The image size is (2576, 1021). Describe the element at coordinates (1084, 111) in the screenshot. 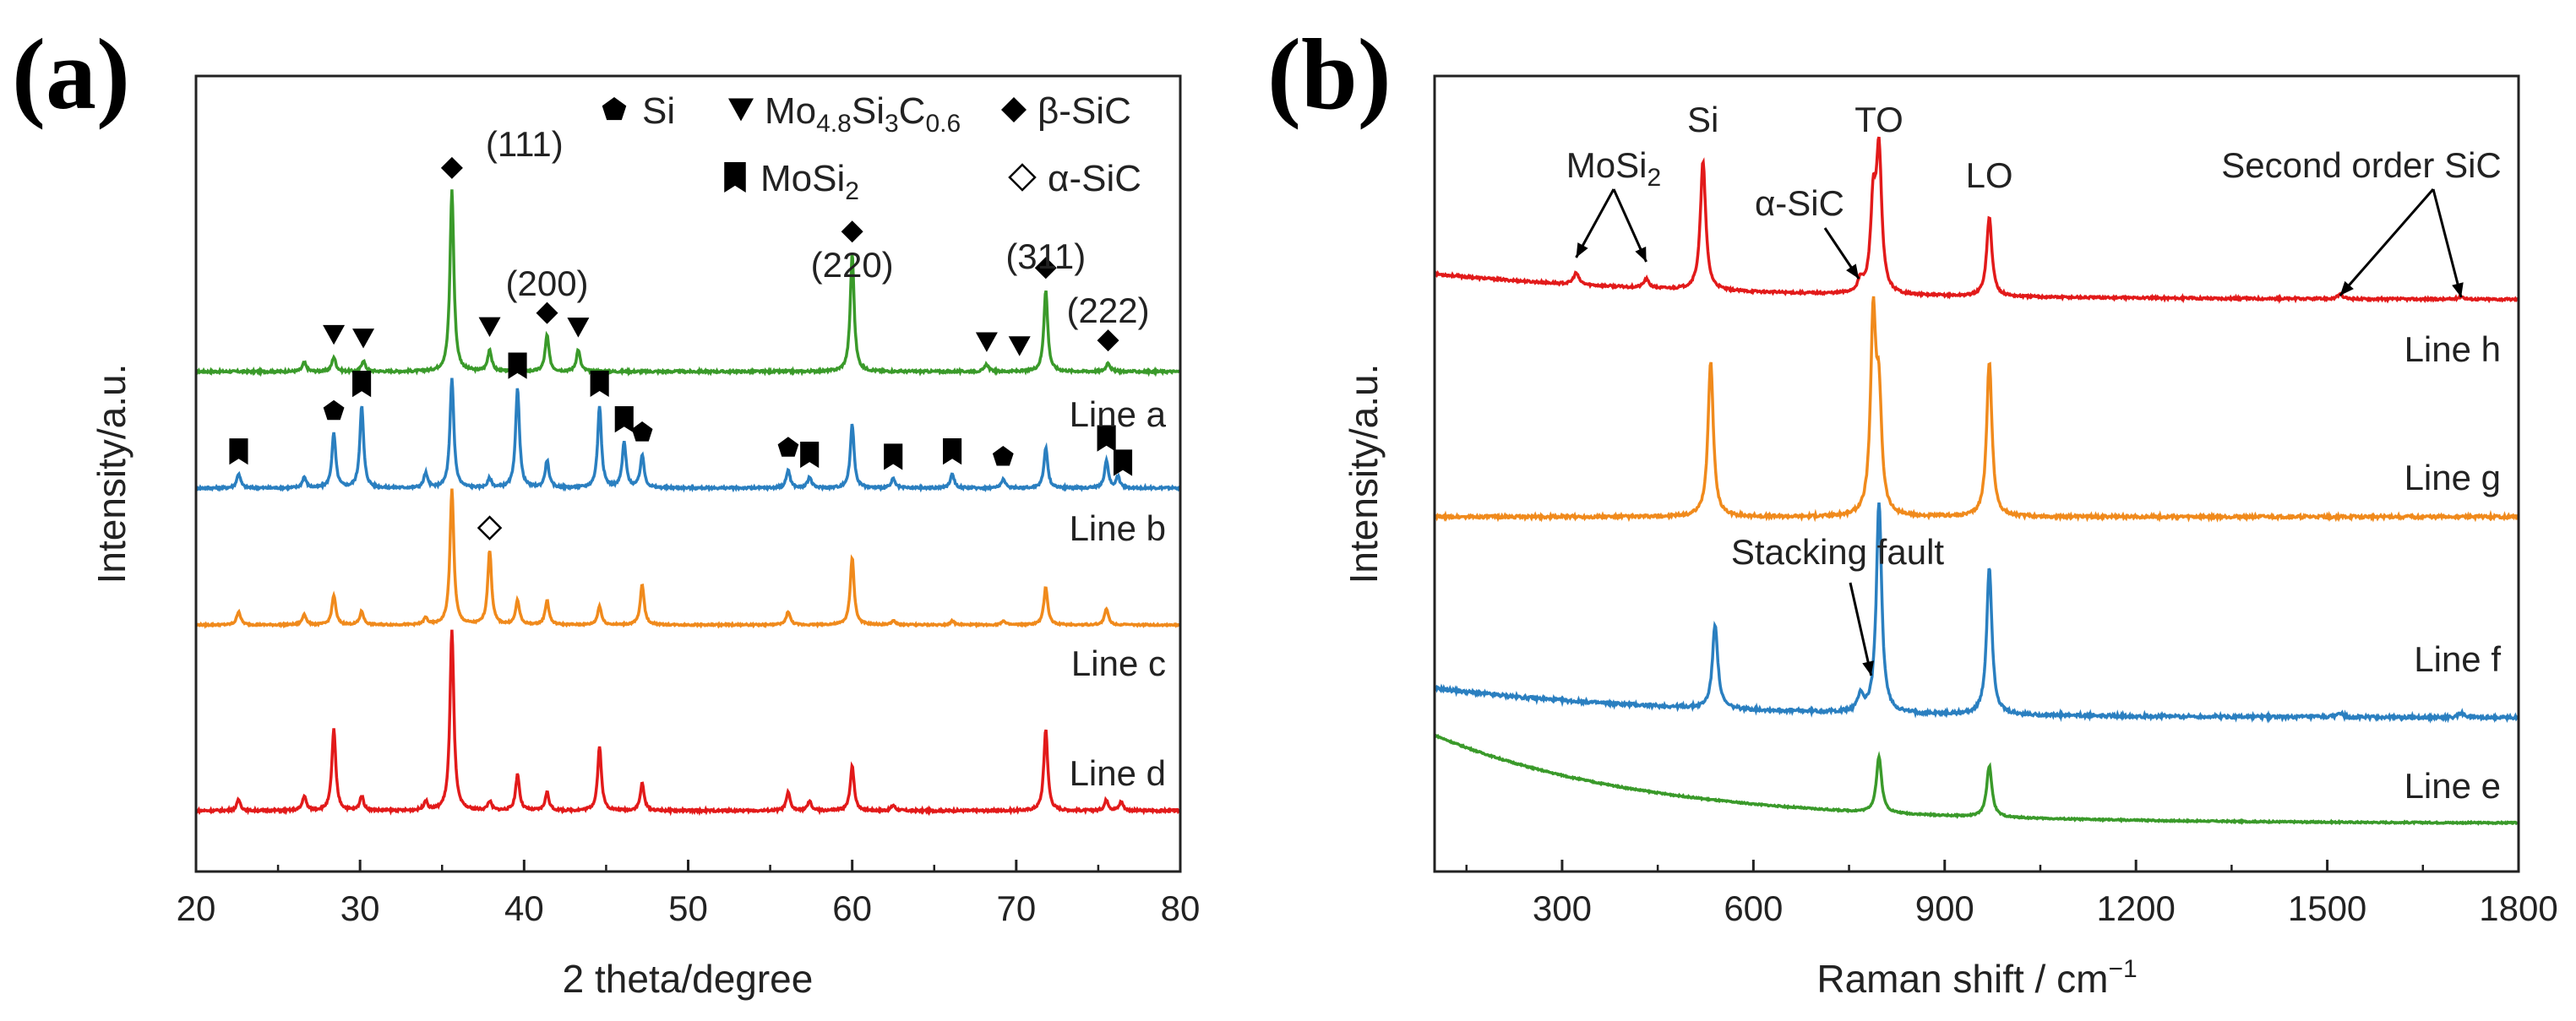

I see `legend-label: β-SiC` at that location.